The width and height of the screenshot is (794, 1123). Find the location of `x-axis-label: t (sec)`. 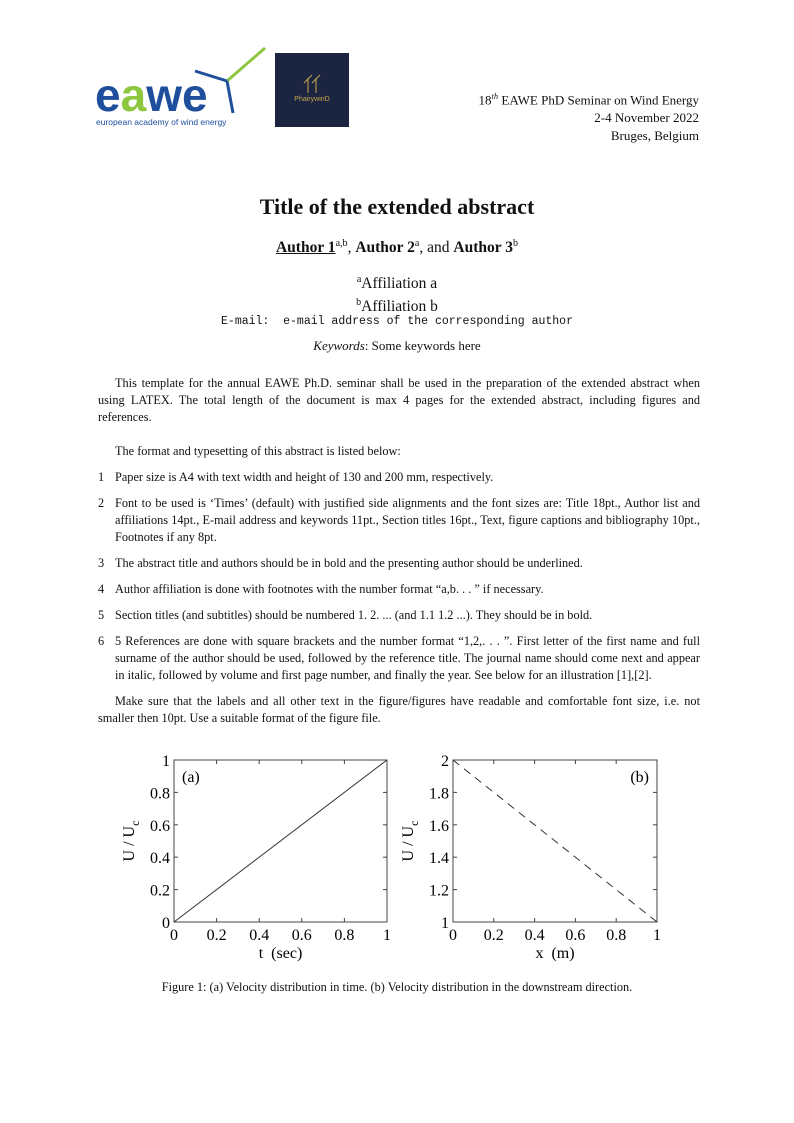

x-axis-label: t (sec) is located at coordinates (281, 953).